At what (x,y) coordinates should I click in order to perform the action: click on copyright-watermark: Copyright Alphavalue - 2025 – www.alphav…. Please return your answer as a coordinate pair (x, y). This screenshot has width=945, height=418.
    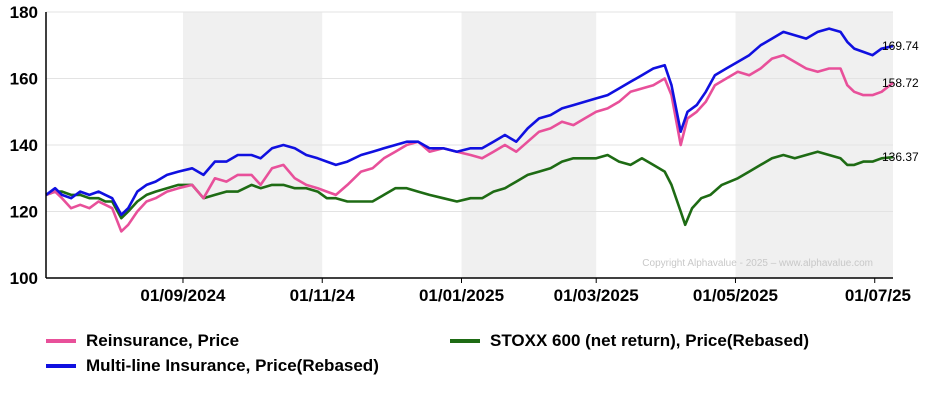
    Looking at the image, I should click on (757, 263).